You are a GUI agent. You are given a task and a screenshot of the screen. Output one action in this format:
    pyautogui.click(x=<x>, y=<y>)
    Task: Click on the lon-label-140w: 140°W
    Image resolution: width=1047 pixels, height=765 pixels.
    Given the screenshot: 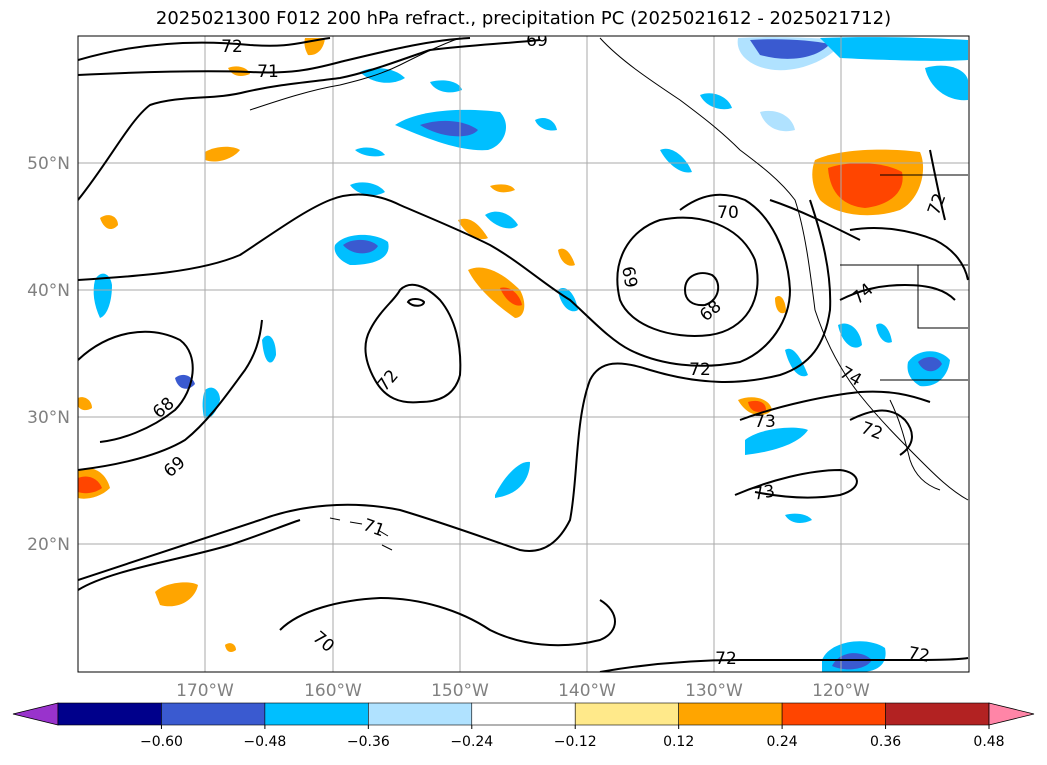 What is the action you would take?
    pyautogui.click(x=587, y=691)
    